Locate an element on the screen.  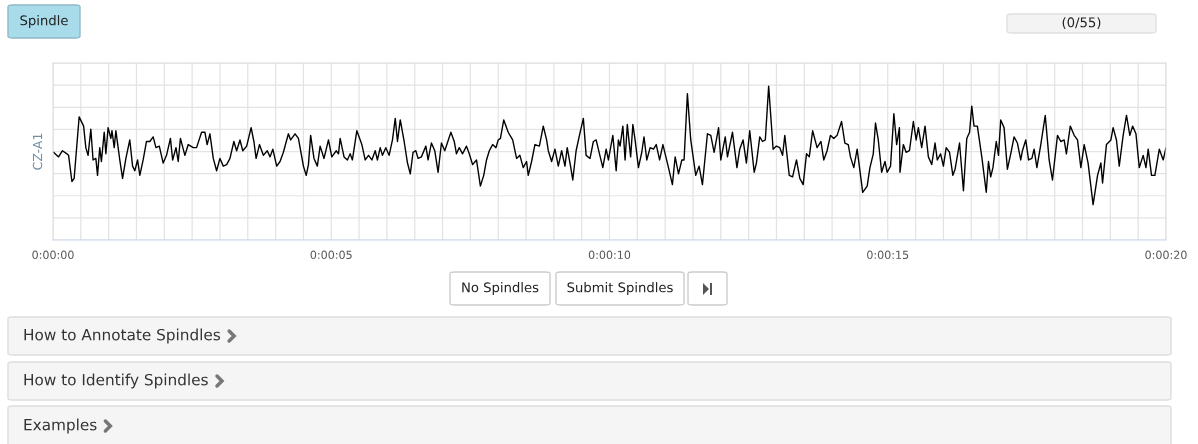
x-tick-label: 0:00:05 is located at coordinates (331, 255).